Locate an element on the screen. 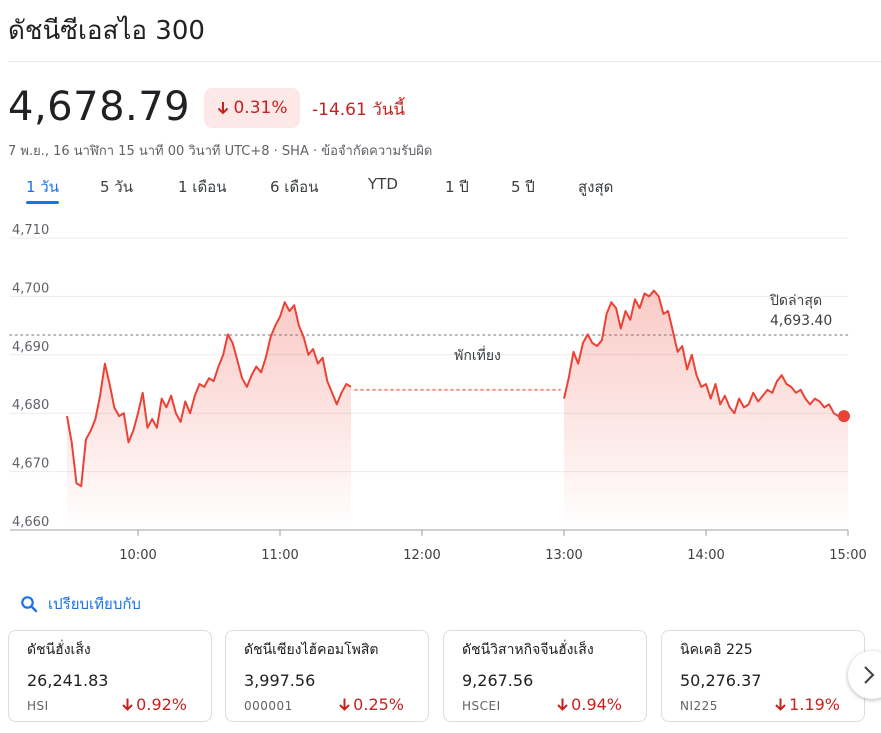  chevron-right-icon is located at coordinates (869, 675).